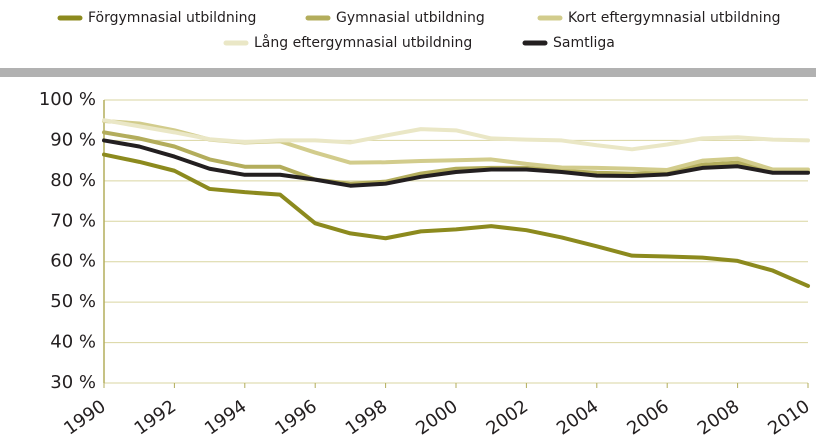  Describe the element at coordinates (73, 180) in the screenshot. I see `y-tick-label: 80 %` at that location.